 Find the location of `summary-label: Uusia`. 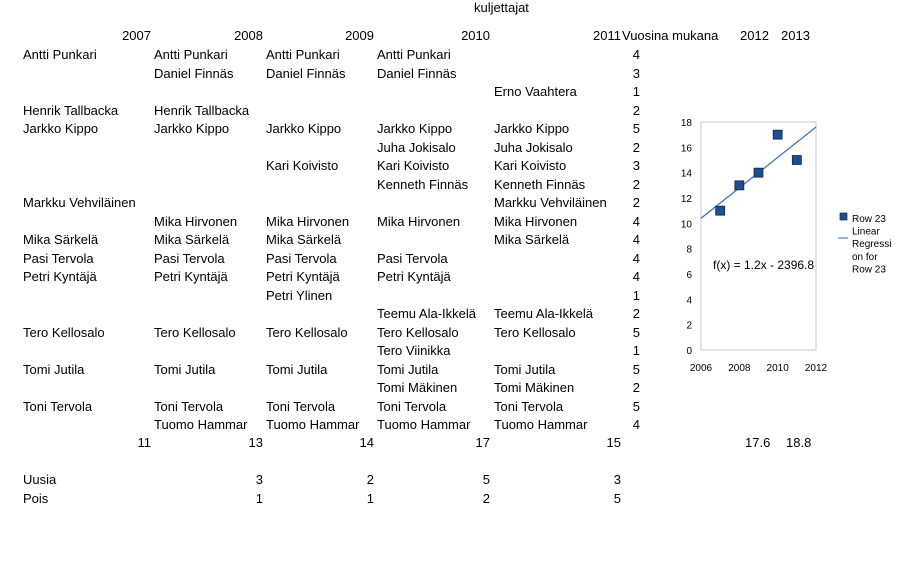

summary-label: Uusia is located at coordinates (40, 479).